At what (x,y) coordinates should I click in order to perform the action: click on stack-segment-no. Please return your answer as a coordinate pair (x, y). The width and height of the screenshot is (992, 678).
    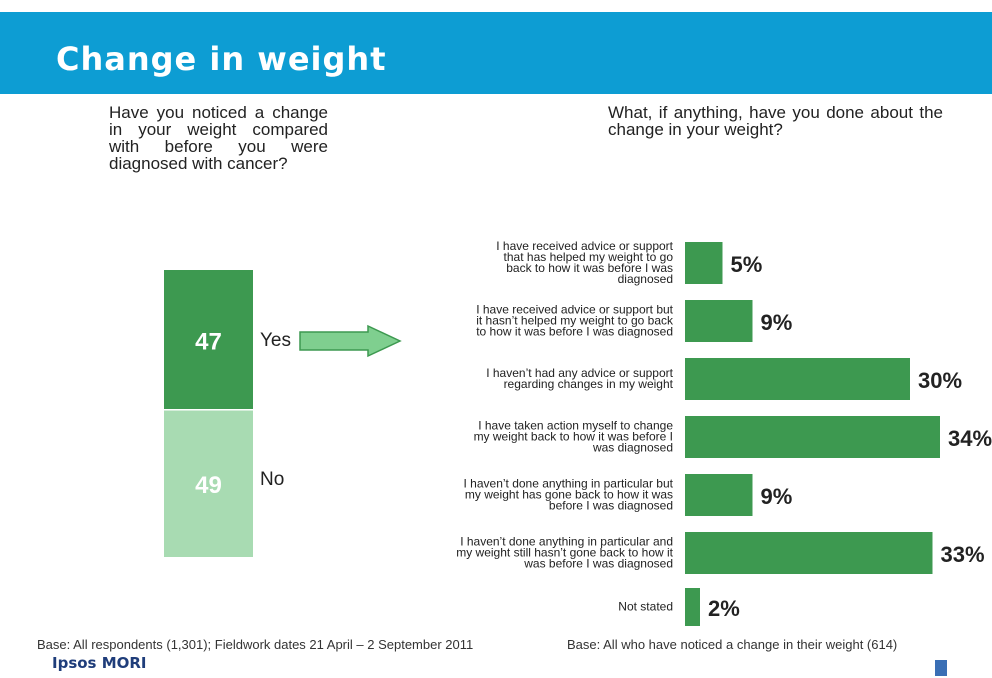
    Looking at the image, I should click on (208, 483).